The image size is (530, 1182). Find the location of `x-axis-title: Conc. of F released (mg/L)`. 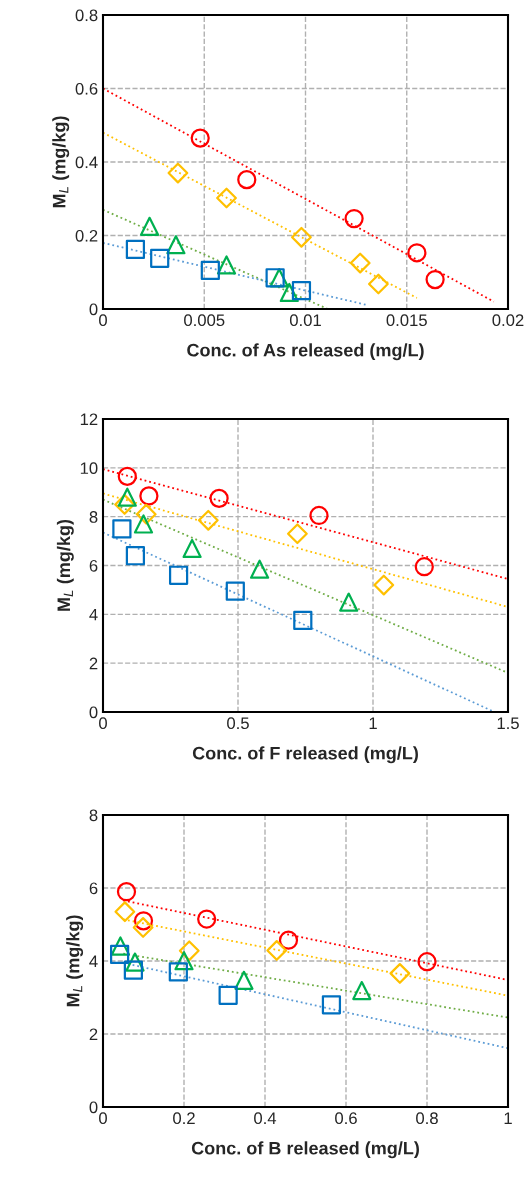

x-axis-title: Conc. of F released (mg/L) is located at coordinates (305, 755).